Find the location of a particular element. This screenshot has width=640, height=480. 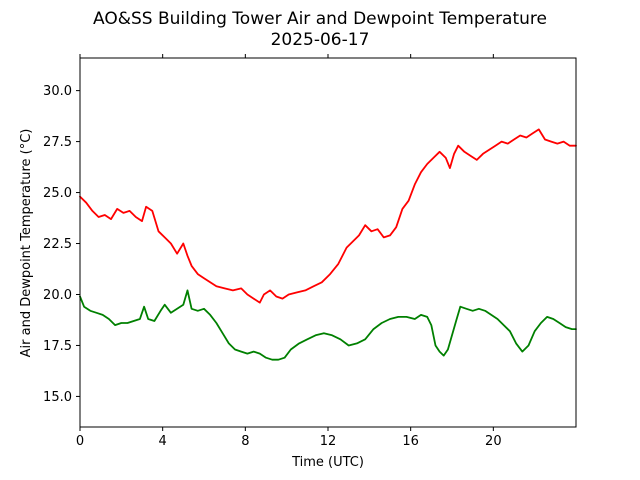

y-tick-label-27.5: 27.5 is located at coordinates (57, 142).